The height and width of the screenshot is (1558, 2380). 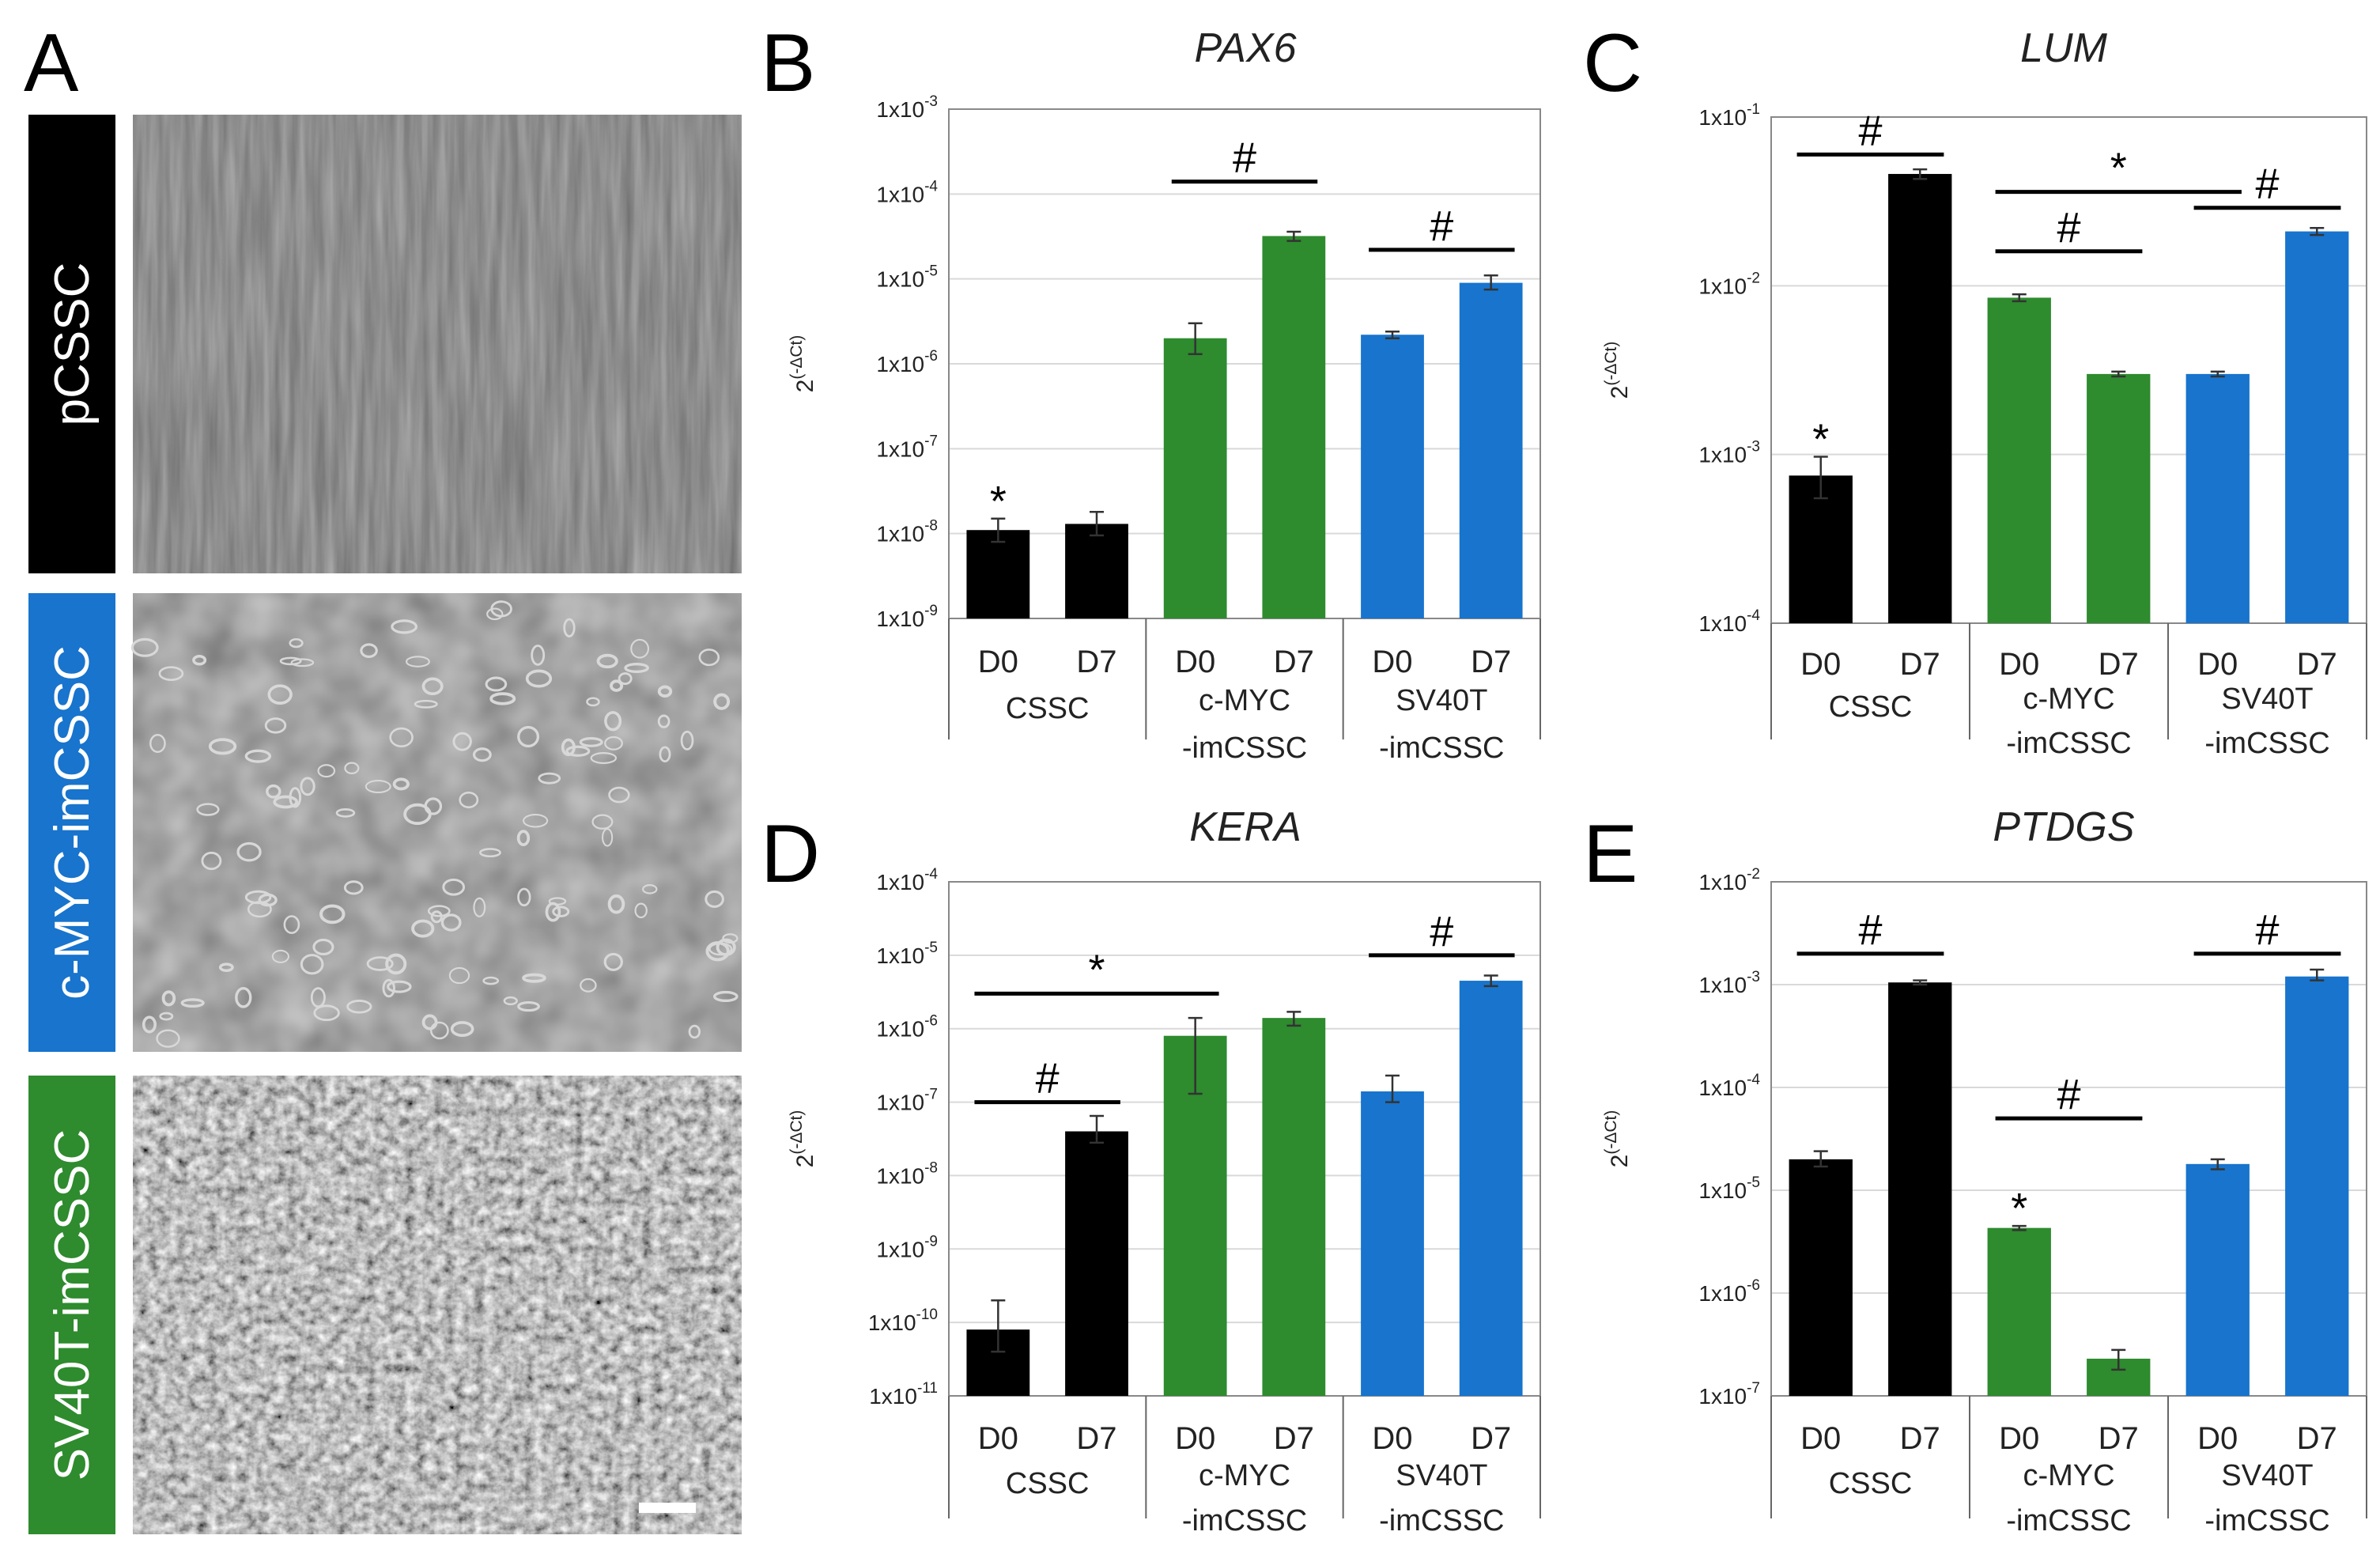 What do you see at coordinates (1441, 700) in the screenshot?
I see `group-label: SV40T` at bounding box center [1441, 700].